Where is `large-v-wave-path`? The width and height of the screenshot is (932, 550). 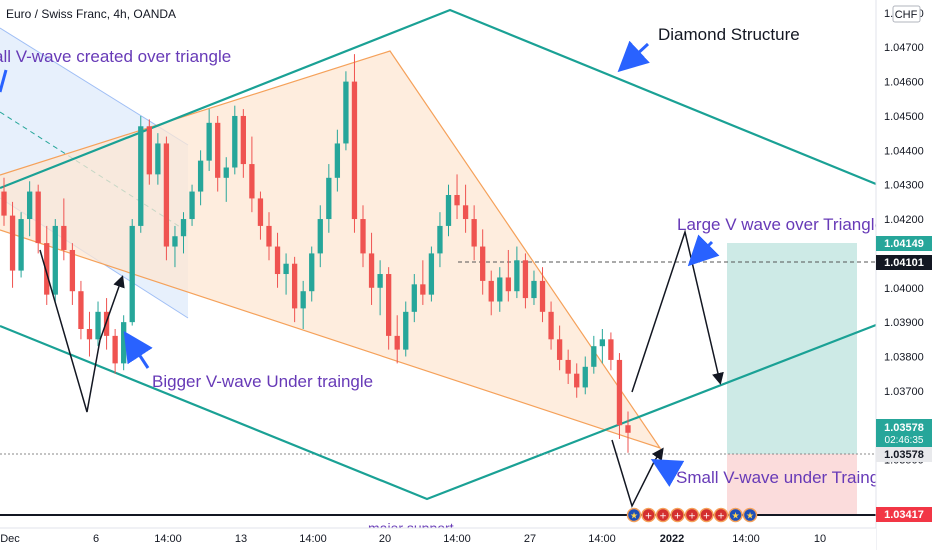 large-v-wave-path is located at coordinates (677, 311).